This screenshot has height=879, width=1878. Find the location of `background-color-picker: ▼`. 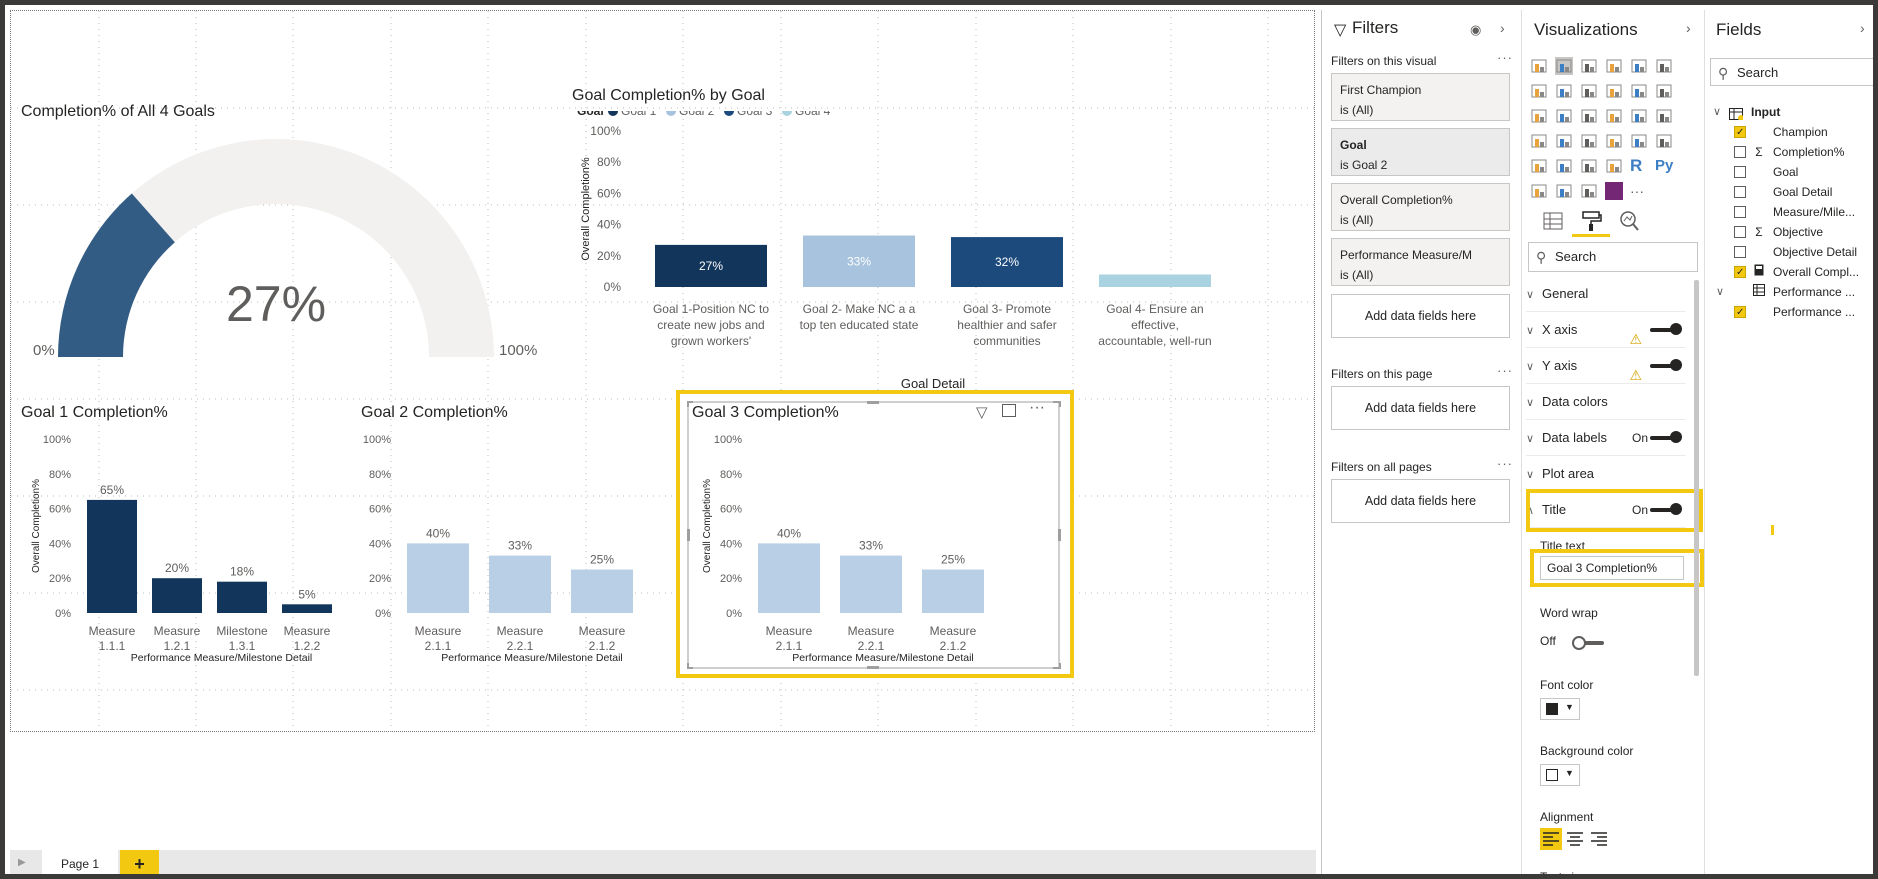

background-color-picker: ▼ is located at coordinates (1560, 775).